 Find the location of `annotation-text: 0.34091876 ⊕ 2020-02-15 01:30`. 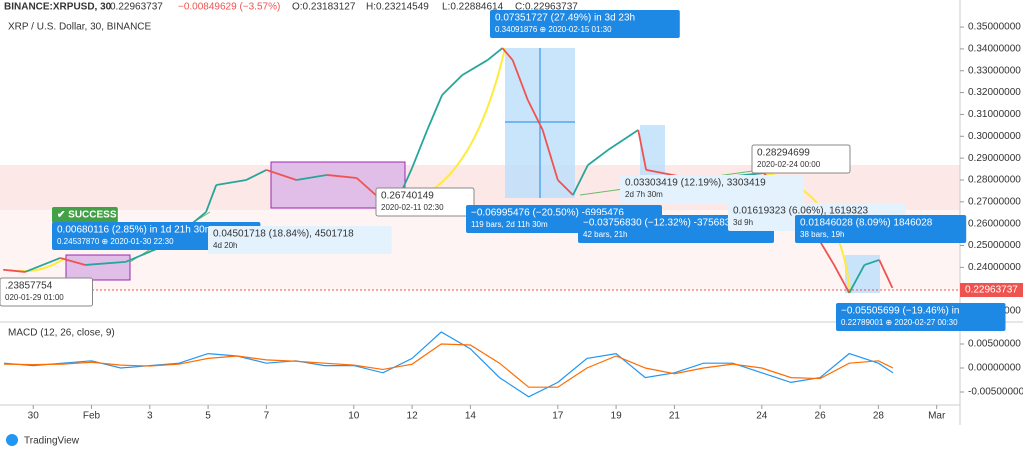

annotation-text: 0.34091876 ⊕ 2020-02-15 01:30 is located at coordinates (553, 29).